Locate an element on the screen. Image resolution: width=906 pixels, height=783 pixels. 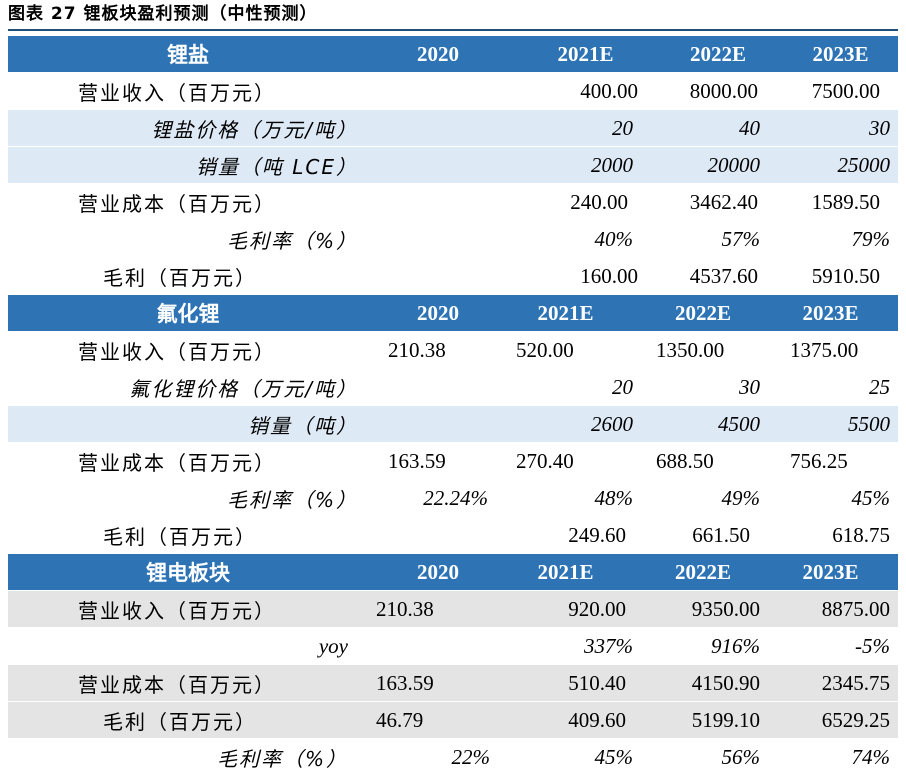
value-cell: 160.00 is located at coordinates (609, 275).